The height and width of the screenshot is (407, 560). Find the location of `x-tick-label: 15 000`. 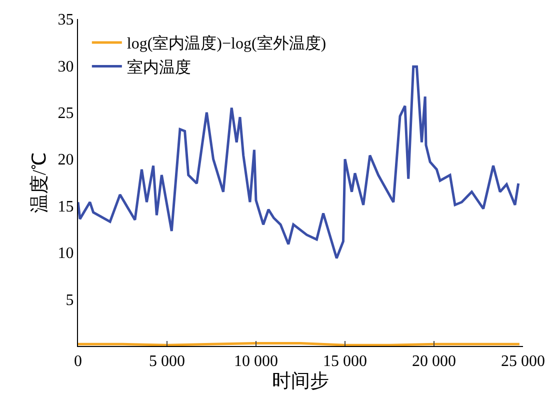

x-tick-label: 15 000 is located at coordinates (345, 361).